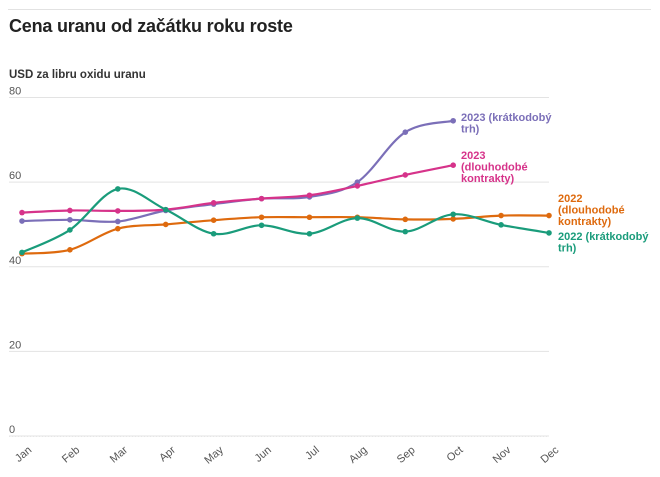 The image size is (660, 477). I want to click on x-tick-label: Dec, so click(550, 455).